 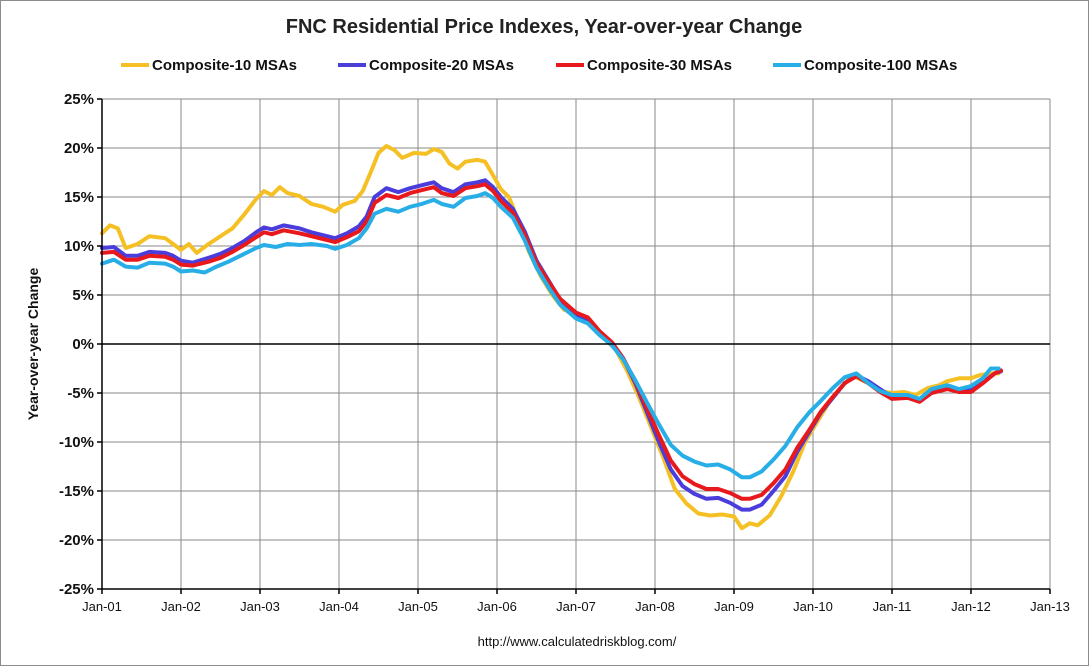 I want to click on x-tick-label: Jan-13, so click(x=1050, y=606).